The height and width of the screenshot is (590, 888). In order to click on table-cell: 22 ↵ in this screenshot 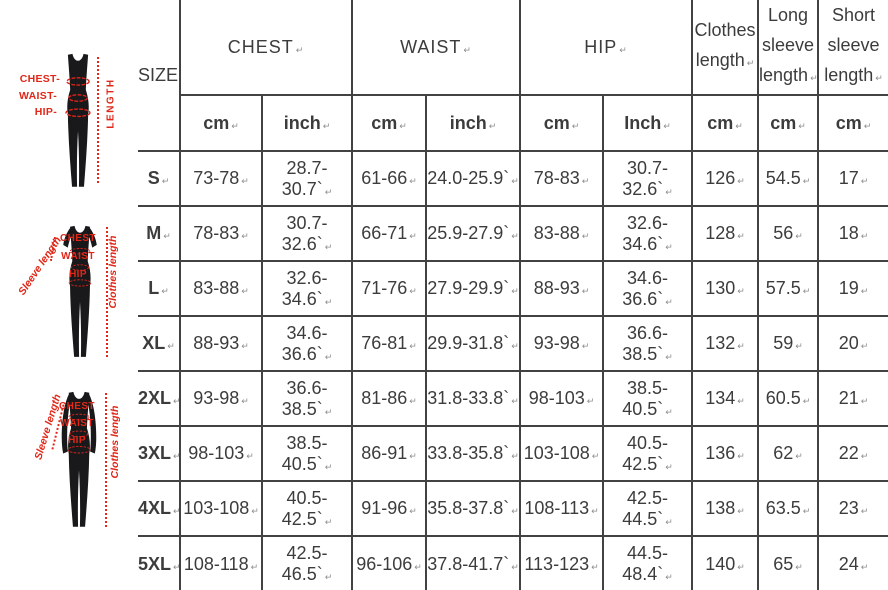, I will do `click(852, 453)`.